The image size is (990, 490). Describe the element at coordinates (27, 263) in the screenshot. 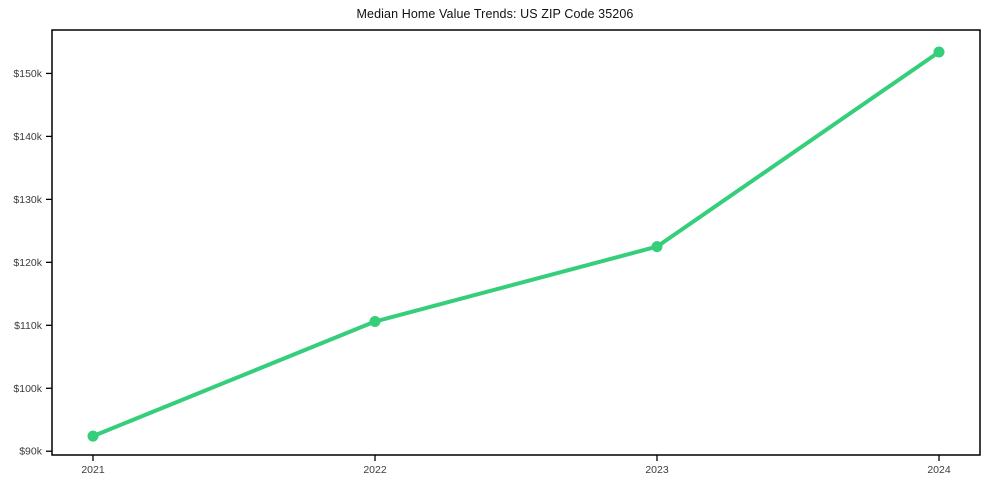

I see `y-tick-label: $120k` at that location.